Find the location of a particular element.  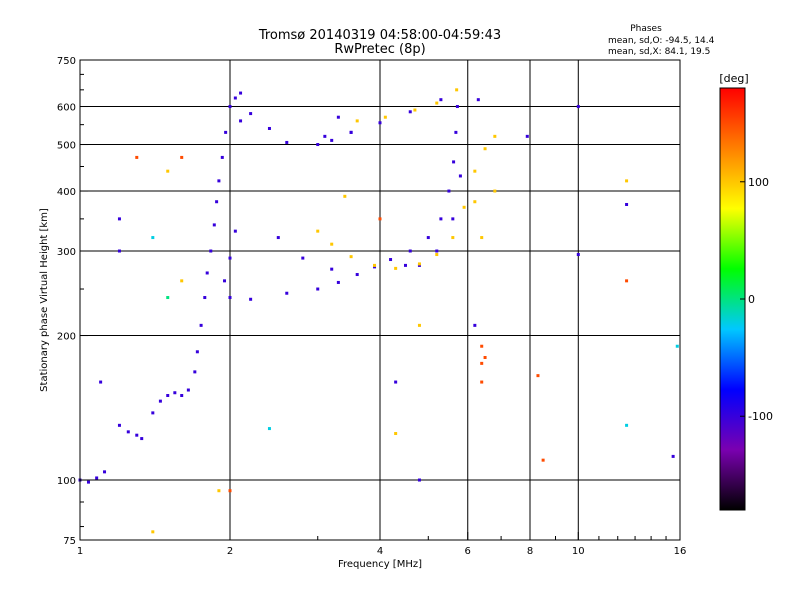

x-tick-label: 6 is located at coordinates (468, 551).